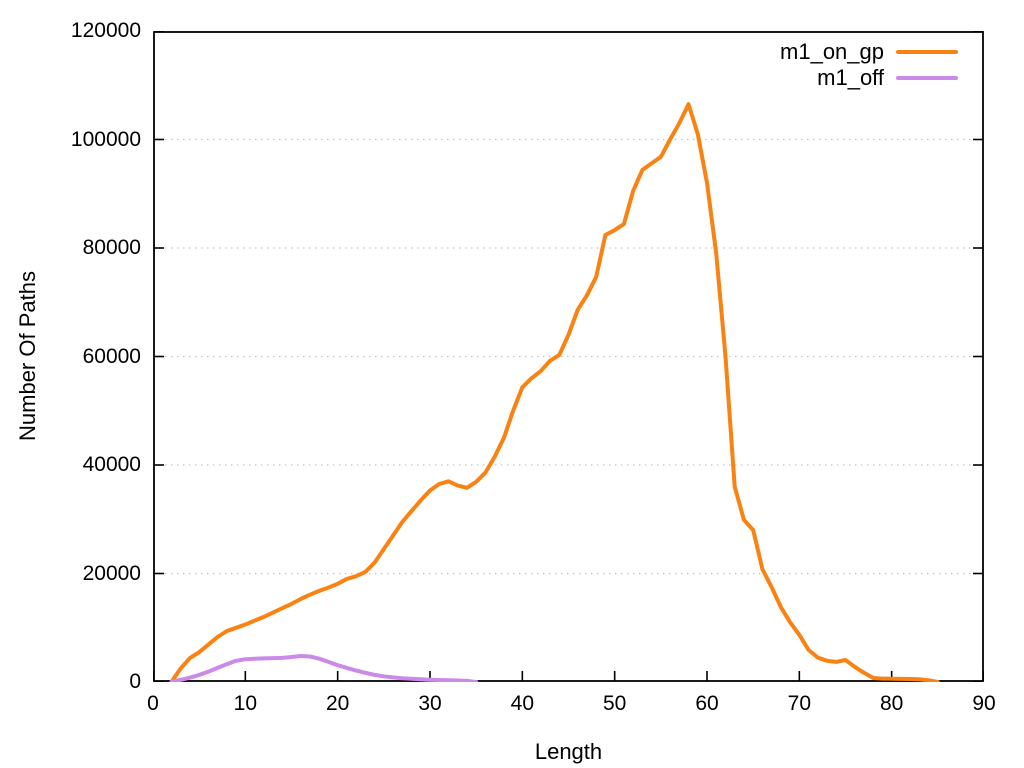 The height and width of the screenshot is (768, 1024). Describe the element at coordinates (111, 464) in the screenshot. I see `y-tick-label: 40000` at that location.